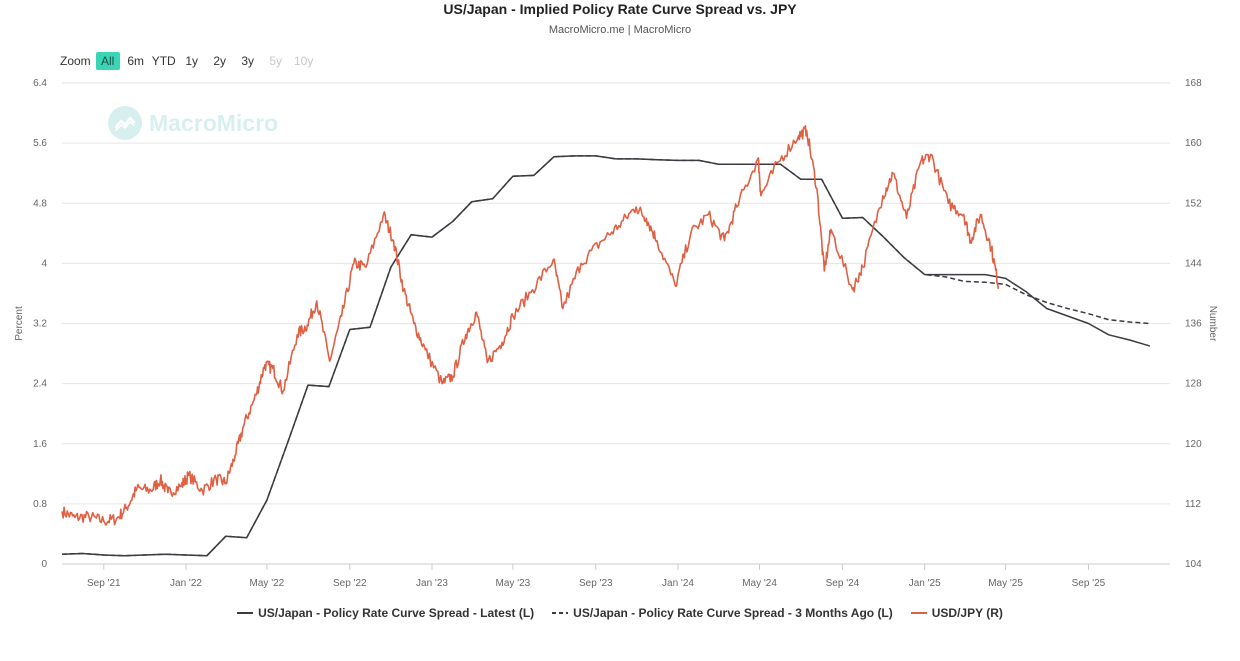 This screenshot has width=1240, height=661. I want to click on zoom-button-3y: 3y, so click(248, 61).